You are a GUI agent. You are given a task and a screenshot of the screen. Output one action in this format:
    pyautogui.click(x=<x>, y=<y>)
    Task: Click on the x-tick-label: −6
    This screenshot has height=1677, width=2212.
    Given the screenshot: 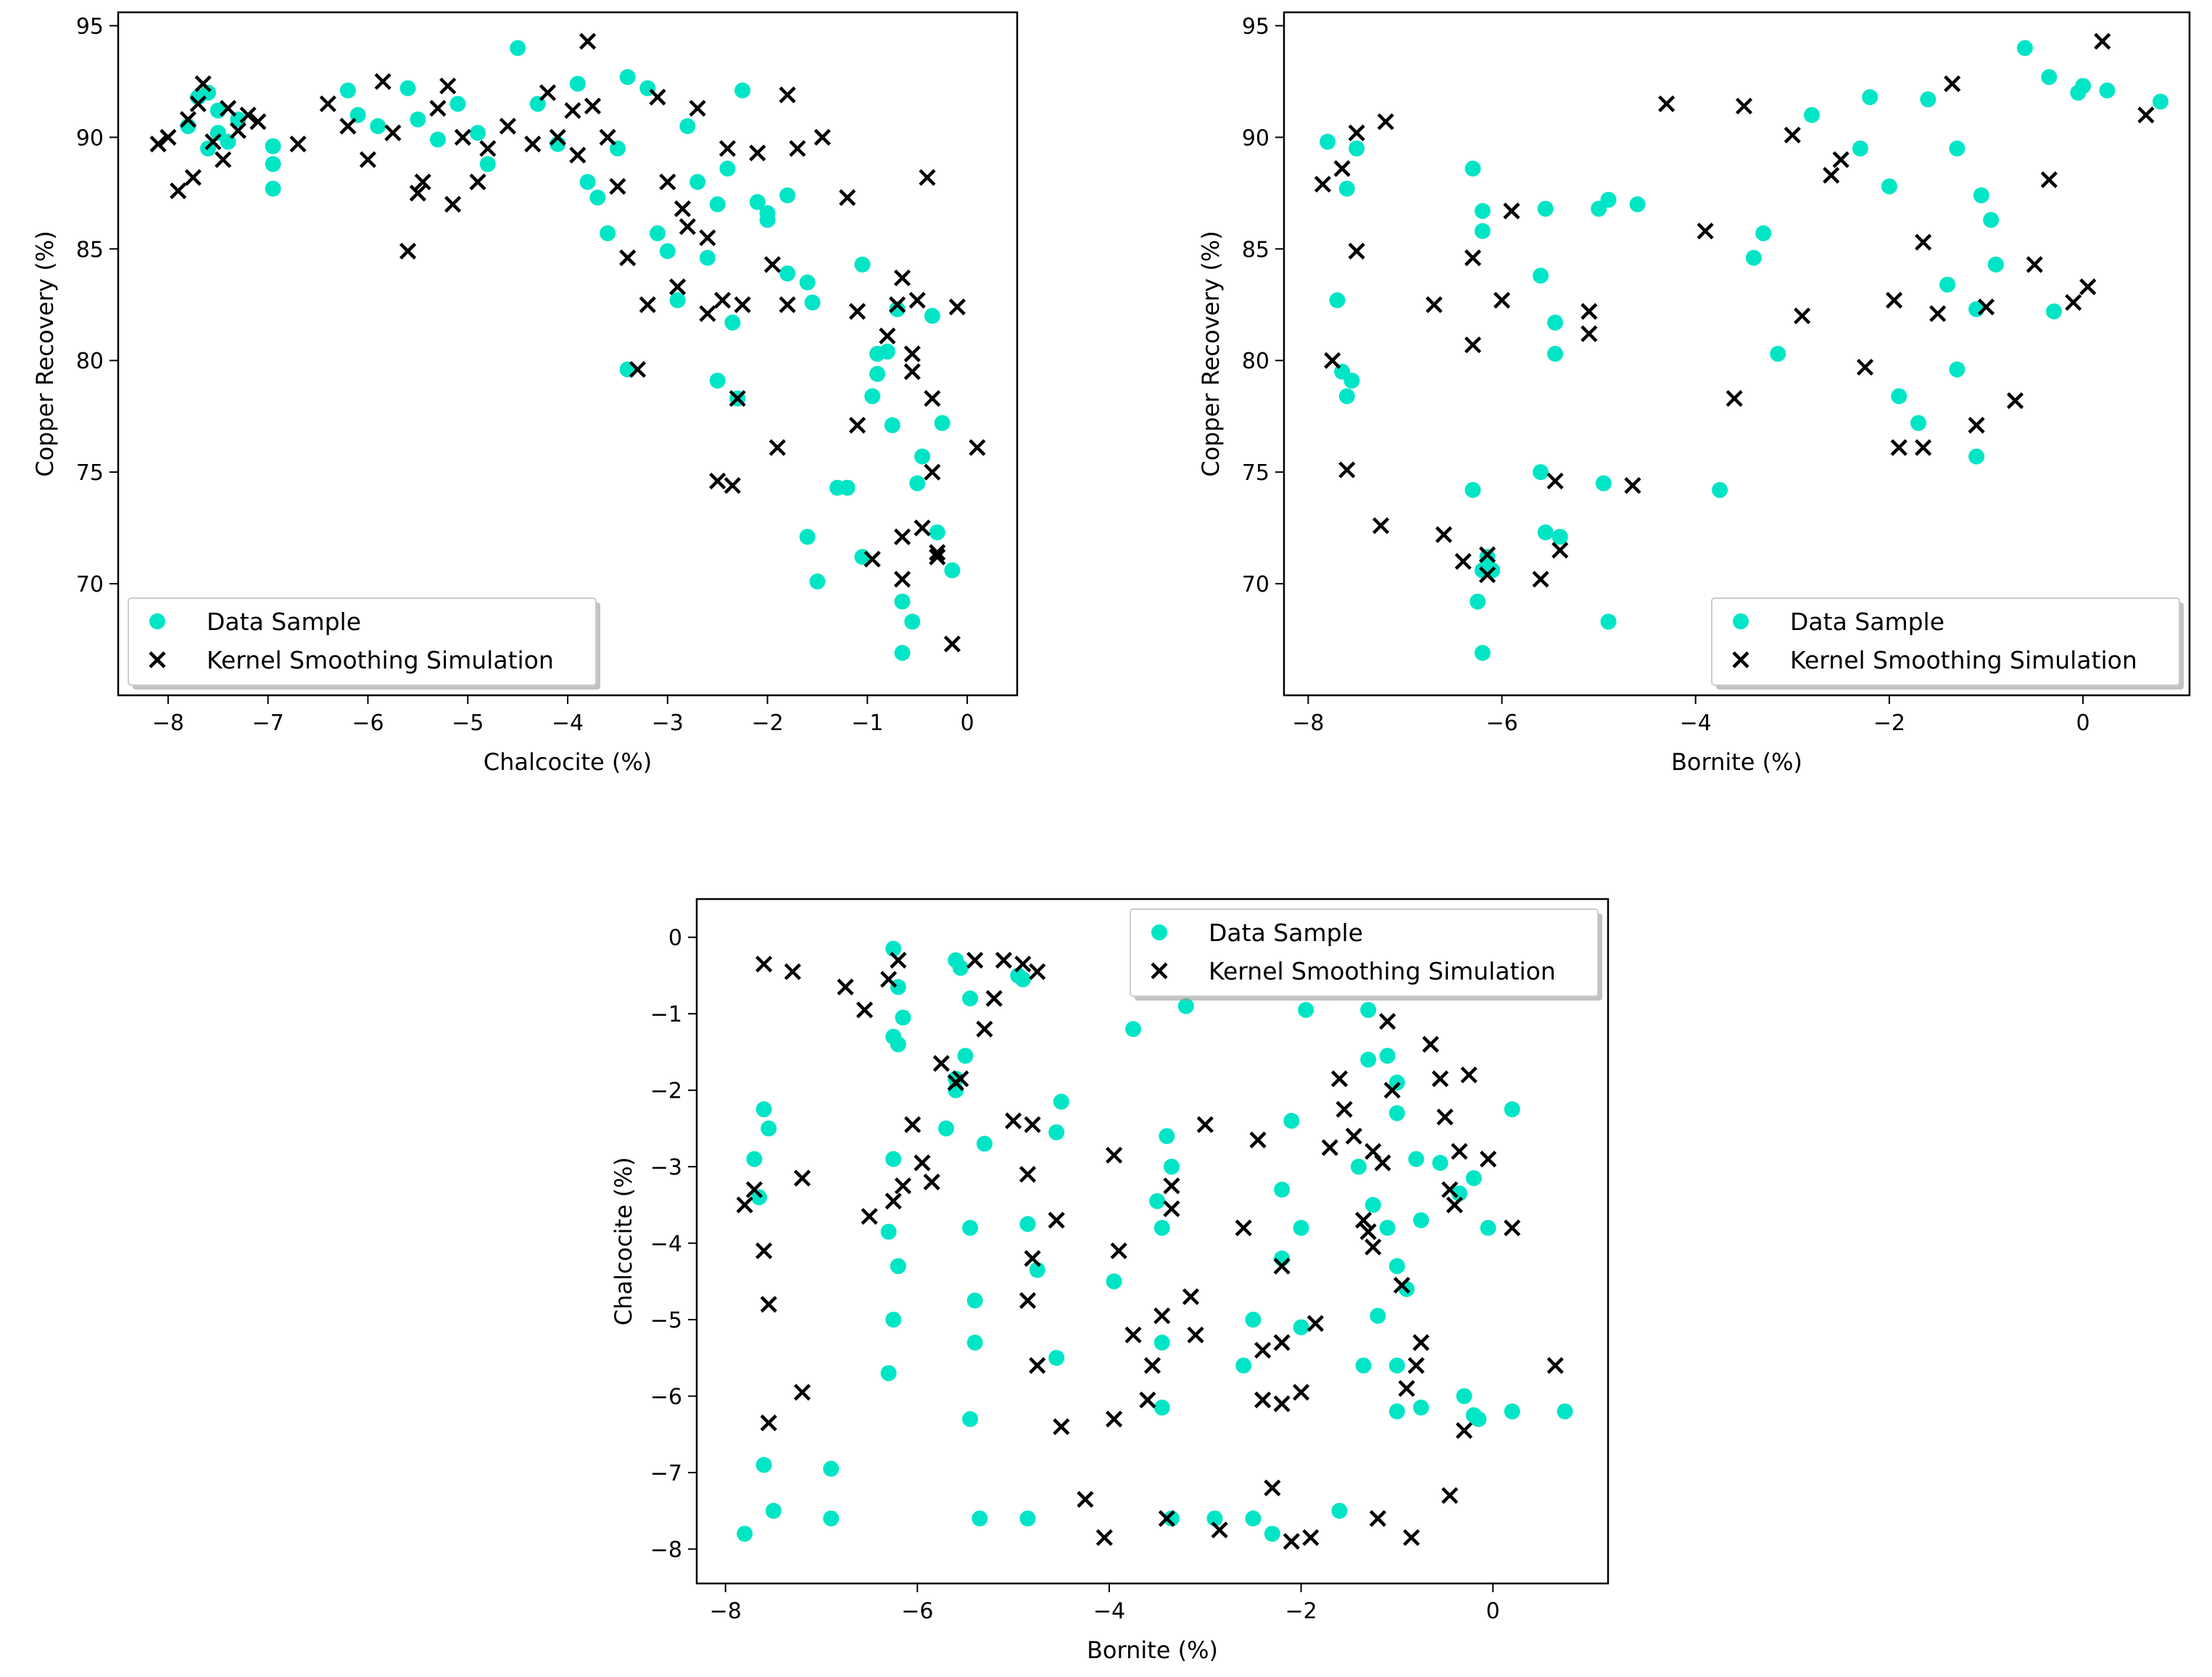 What is the action you would take?
    pyautogui.click(x=1501, y=723)
    